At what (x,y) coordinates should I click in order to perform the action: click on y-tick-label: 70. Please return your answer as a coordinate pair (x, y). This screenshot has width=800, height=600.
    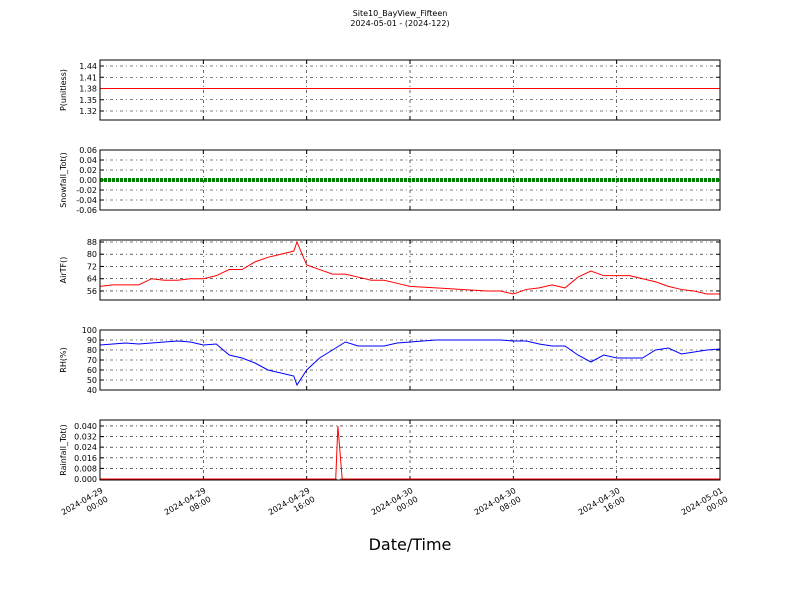
    Looking at the image, I should click on (92, 360).